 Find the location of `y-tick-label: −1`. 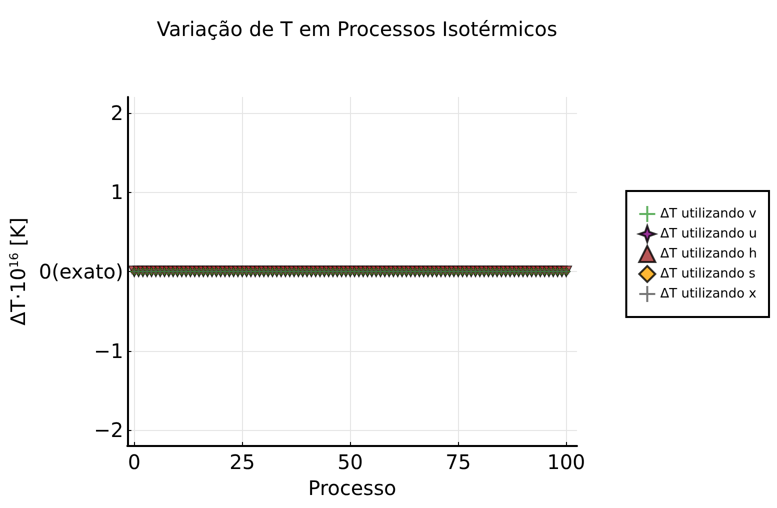

y-tick-label: −1 is located at coordinates (109, 350).